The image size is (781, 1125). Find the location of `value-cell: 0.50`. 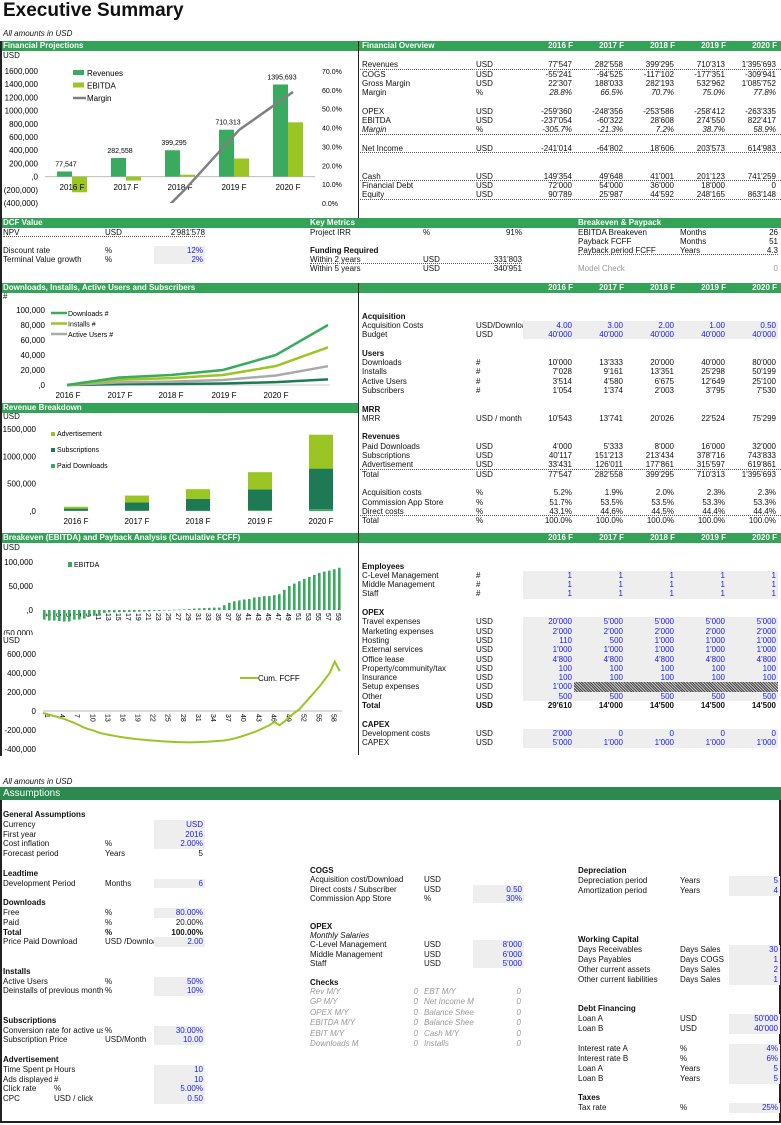

value-cell: 0.50 is located at coordinates (752, 325).